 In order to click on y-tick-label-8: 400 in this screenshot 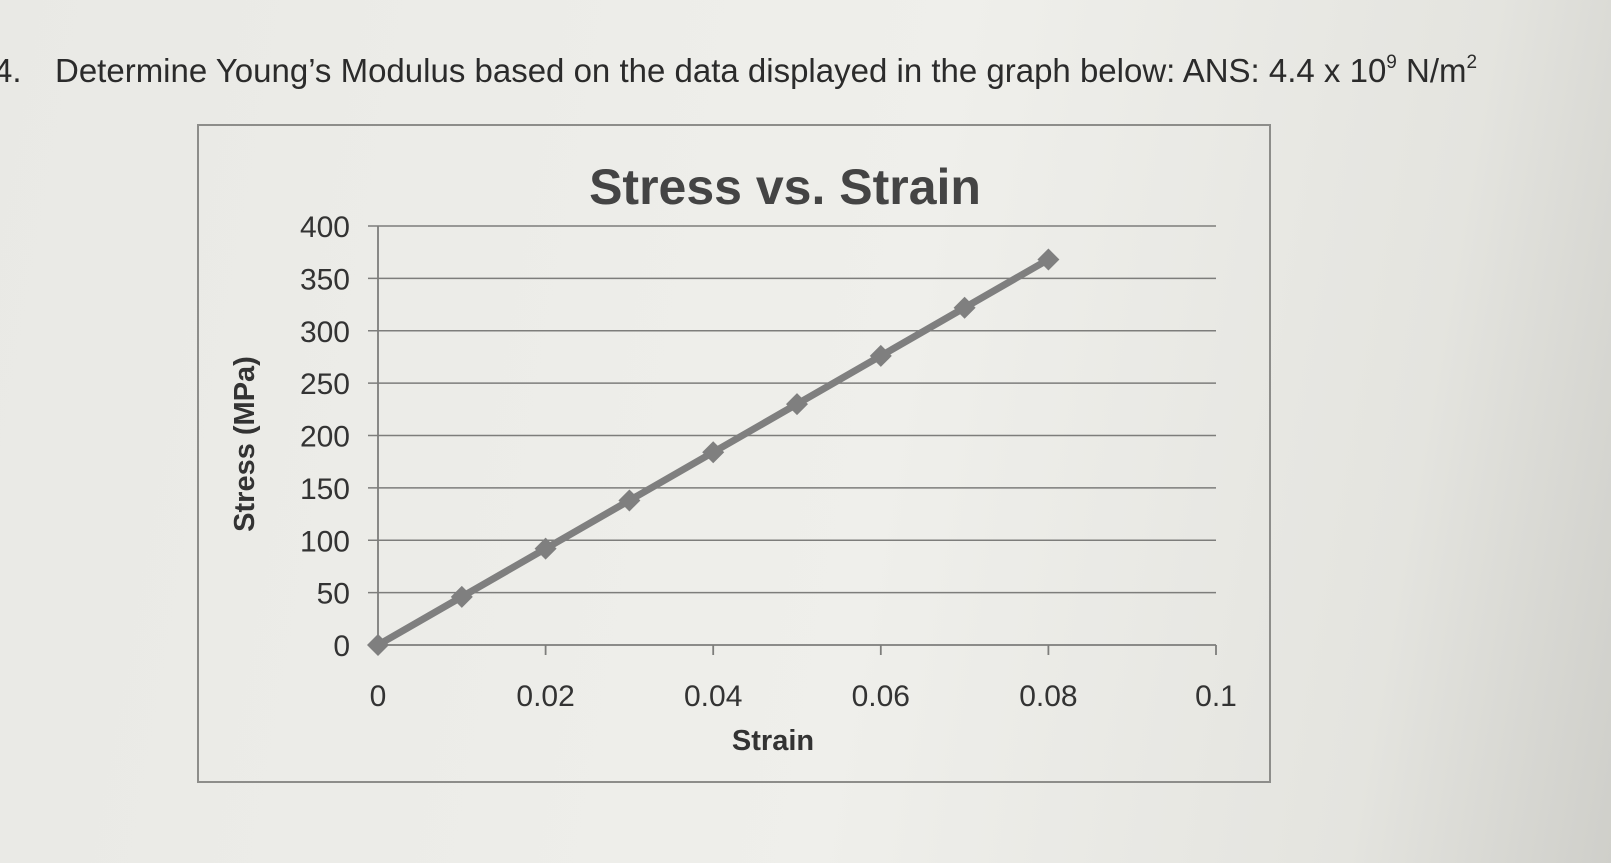, I will do `click(325, 227)`.